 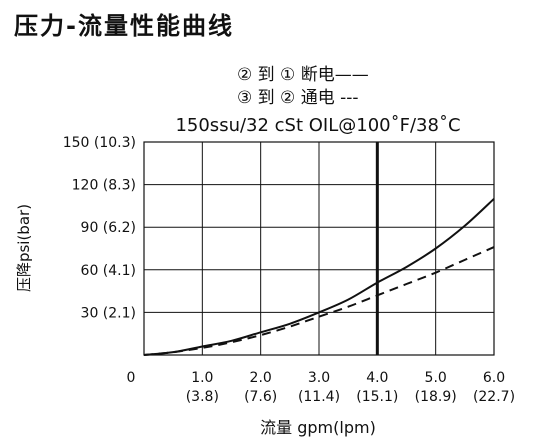 I want to click on x-tick-sublabel: (3.8), so click(x=202, y=397).